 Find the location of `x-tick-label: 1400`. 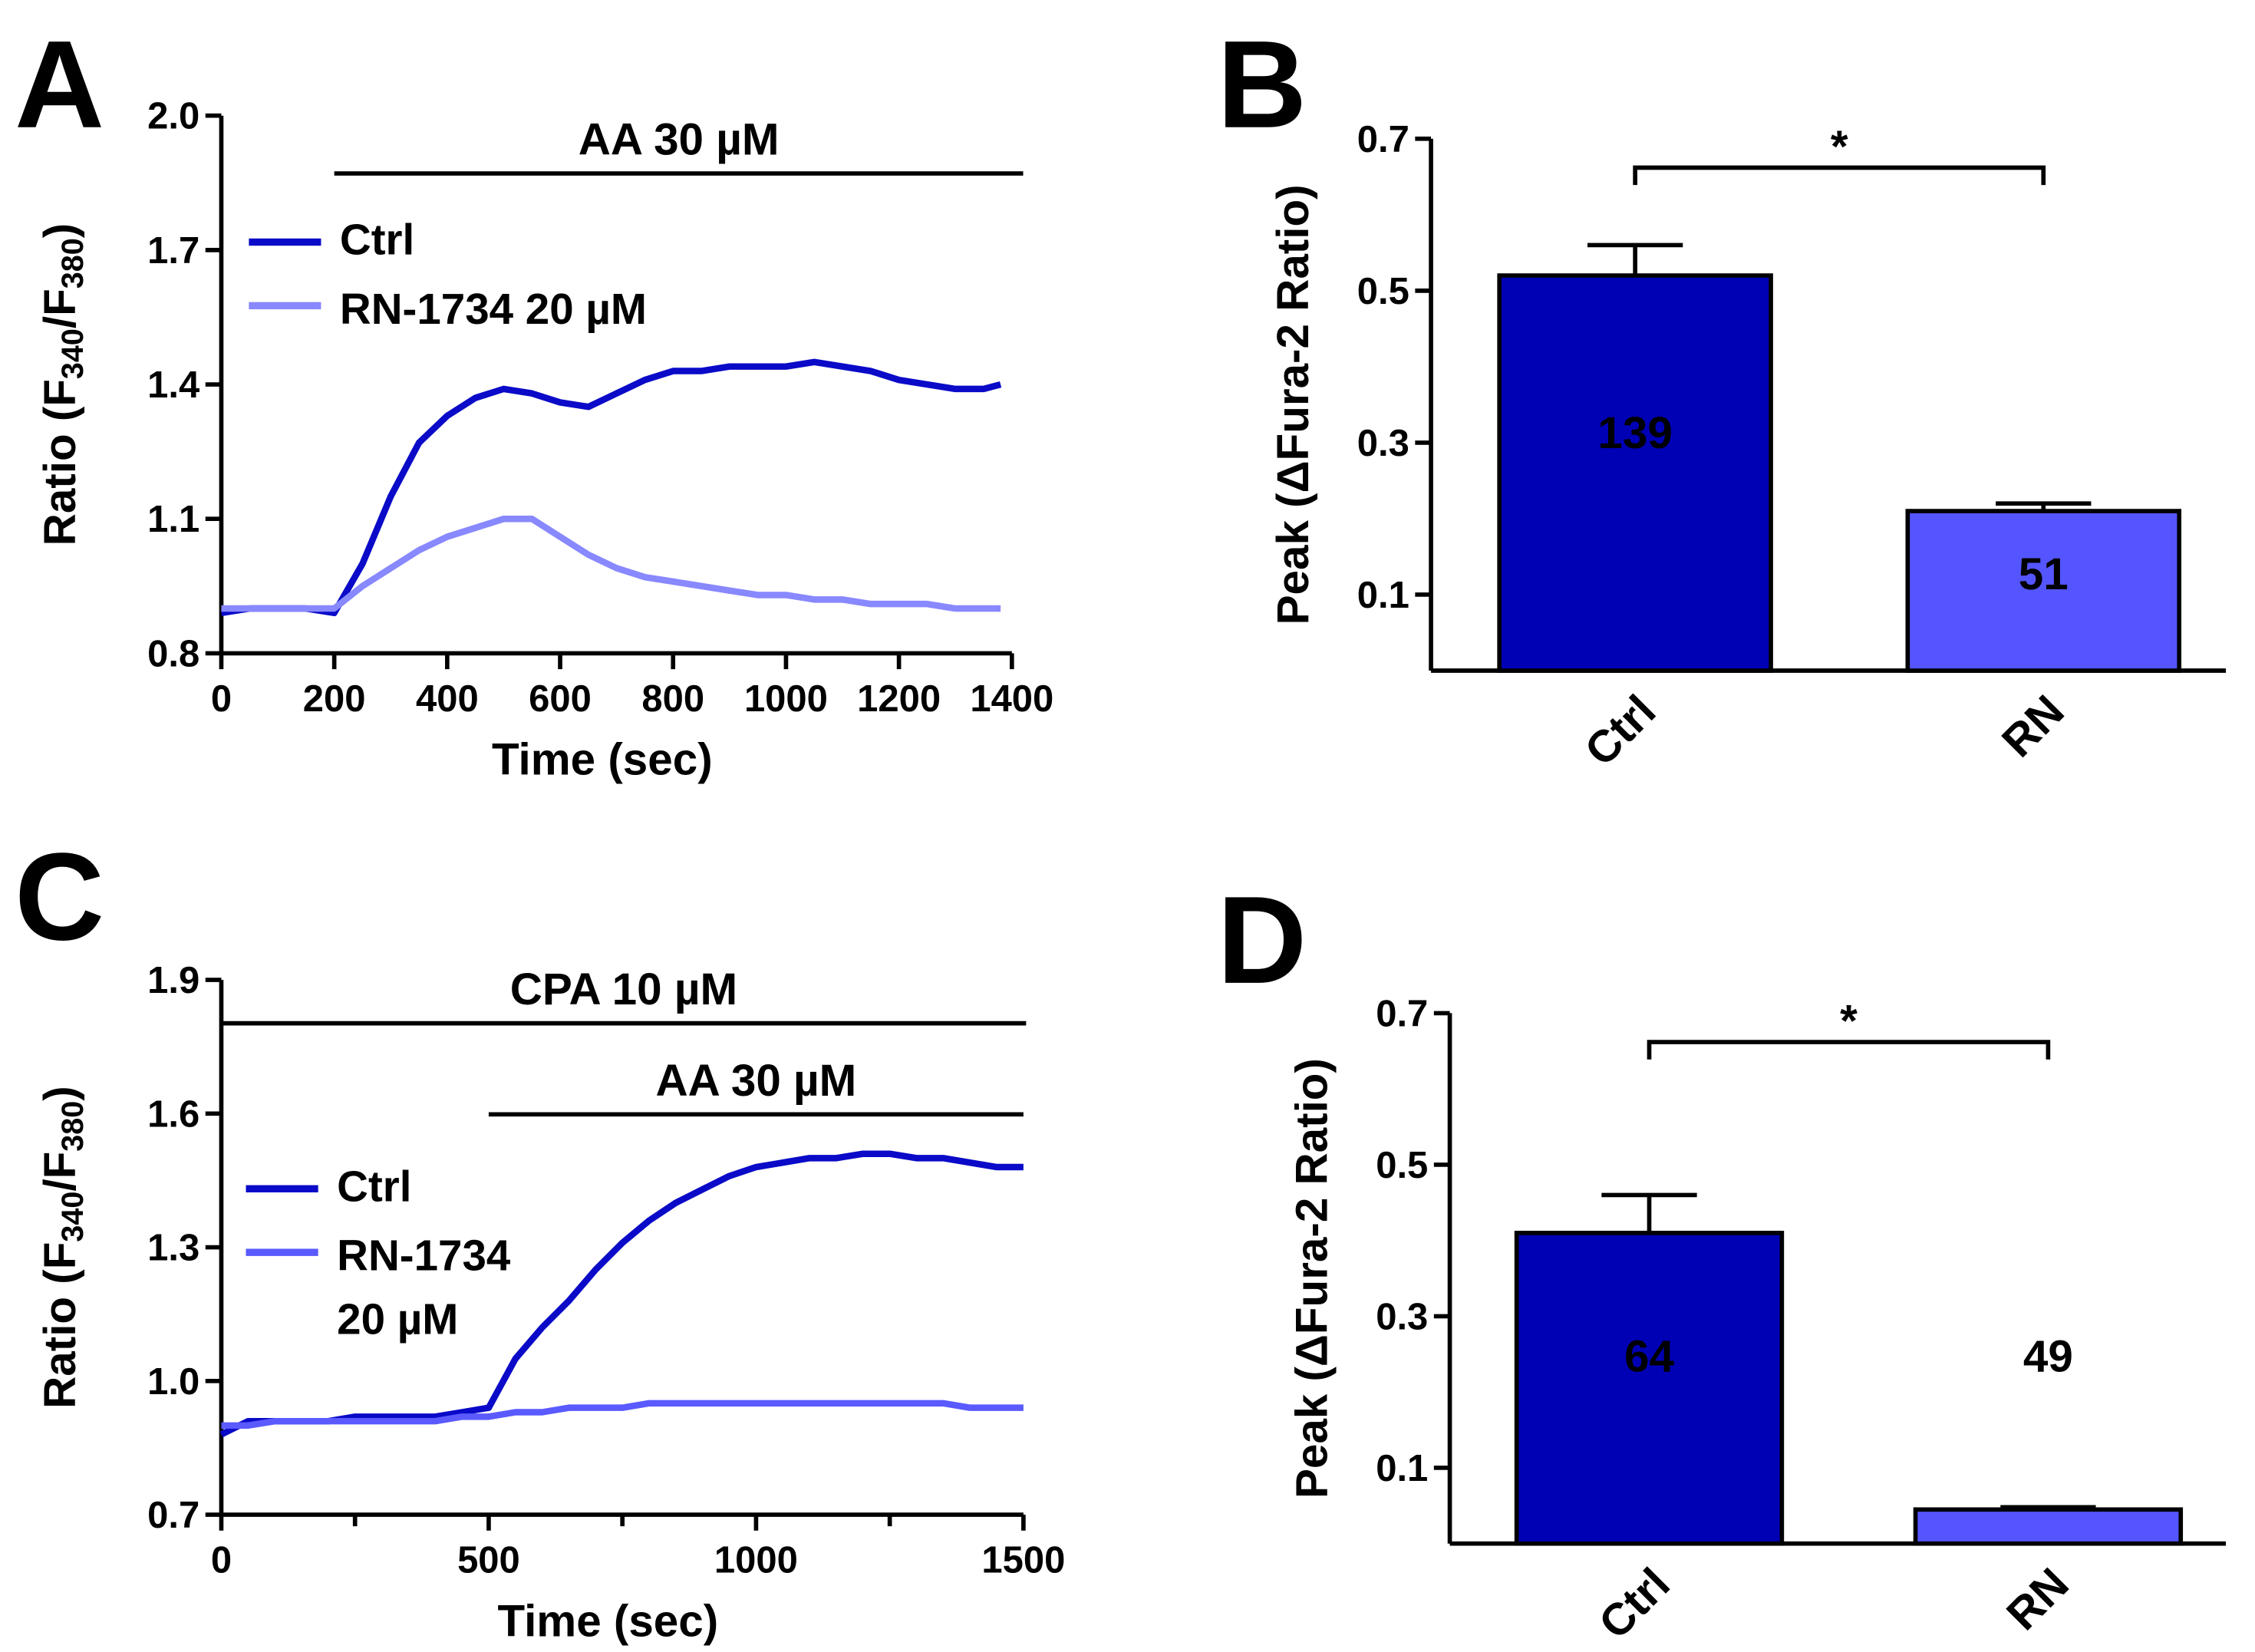

x-tick-label: 1400 is located at coordinates (1011, 699).